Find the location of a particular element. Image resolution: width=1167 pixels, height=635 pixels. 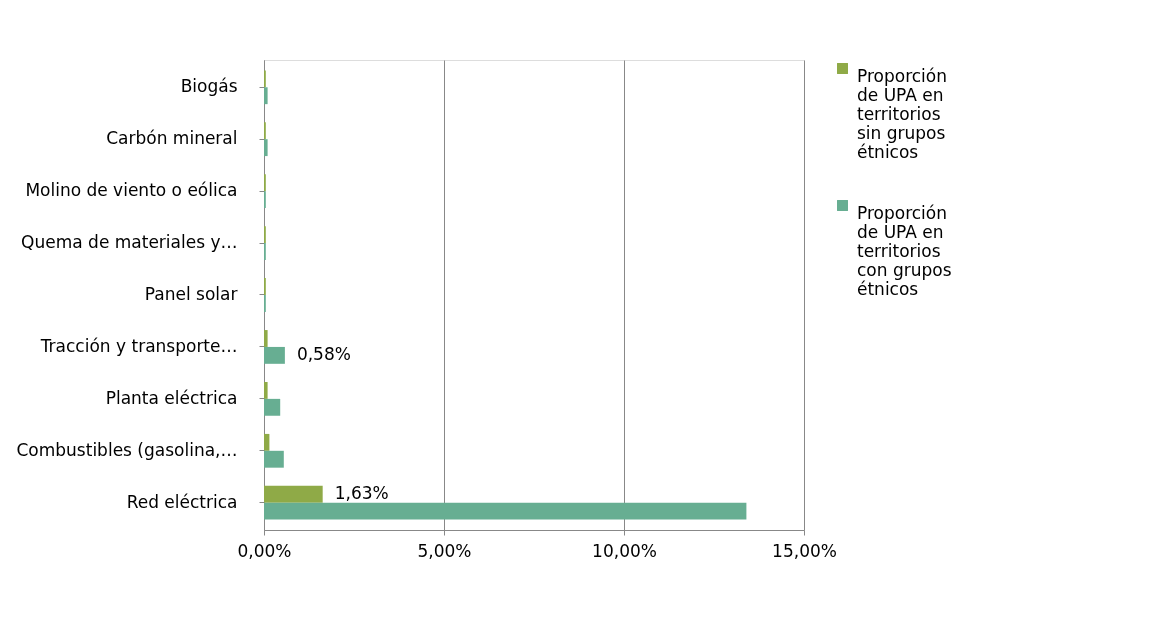

legend-label: Proporción de UPA en territorios sin grupos étnicos is located at coordinates (902, 113).